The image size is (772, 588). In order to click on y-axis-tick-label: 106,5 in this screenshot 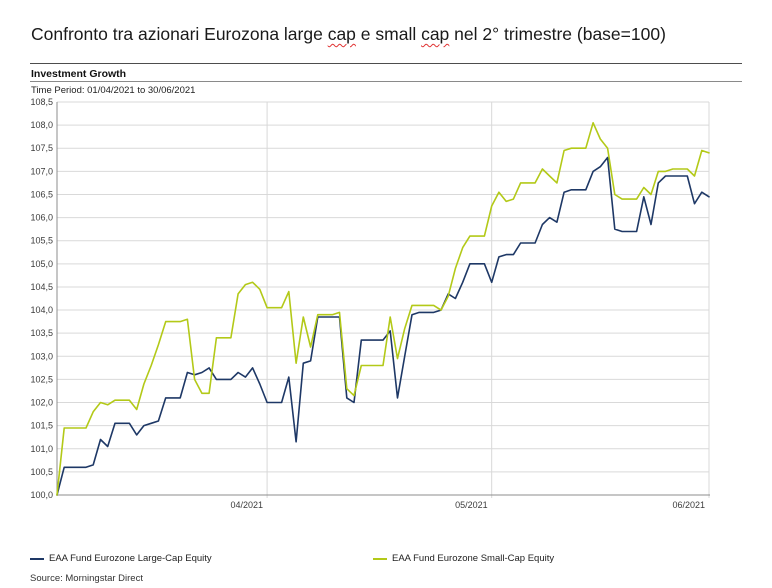, I will do `click(41, 194)`.